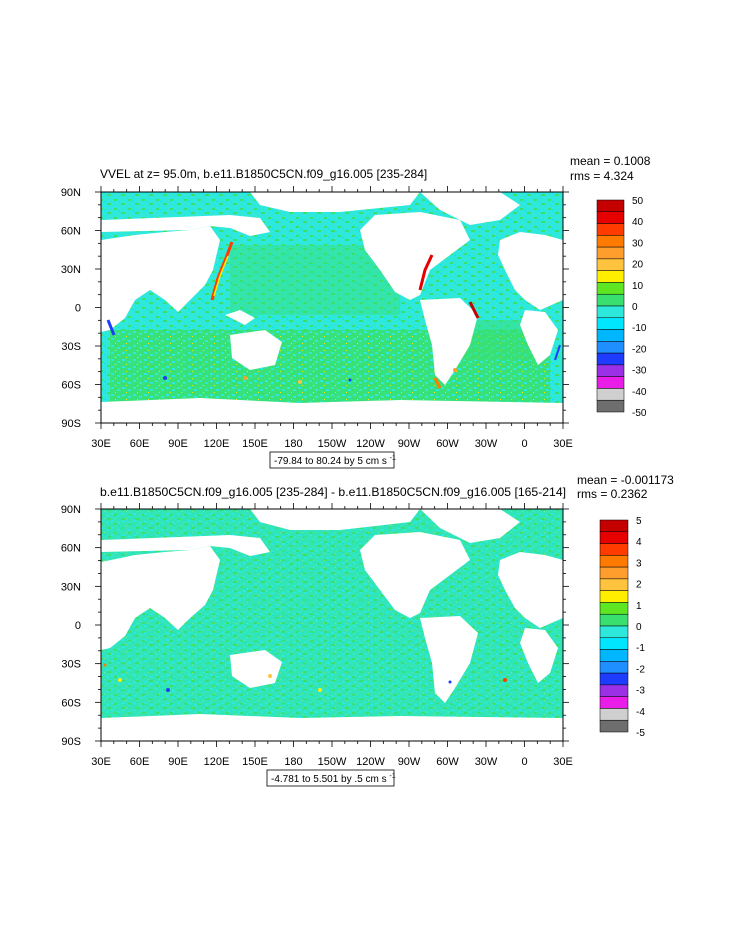  Describe the element at coordinates (639, 413) in the screenshot. I see `colorbar-label: -50` at that location.